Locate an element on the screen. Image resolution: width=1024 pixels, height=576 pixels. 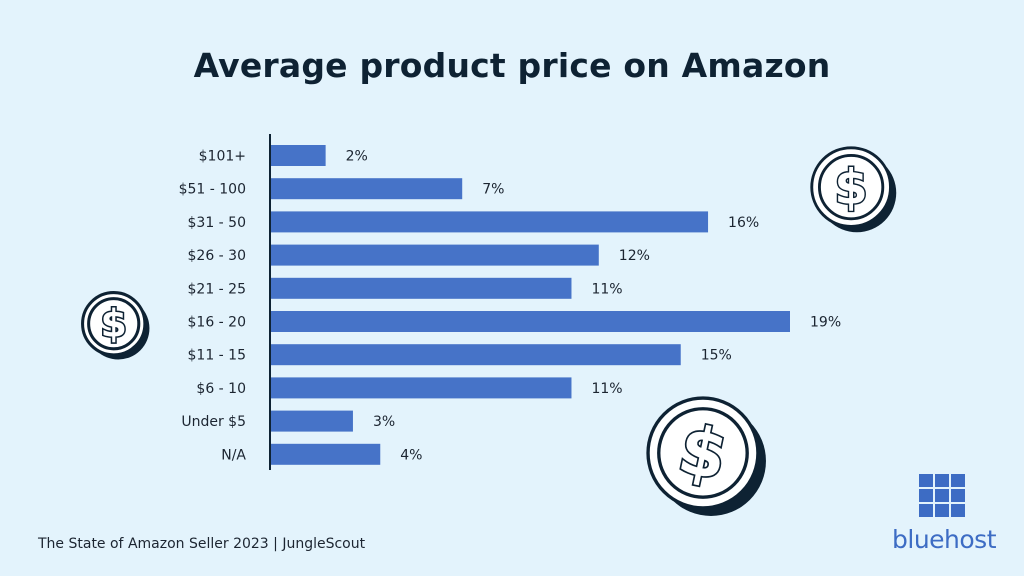
value-label: 4% is located at coordinates (411, 455).